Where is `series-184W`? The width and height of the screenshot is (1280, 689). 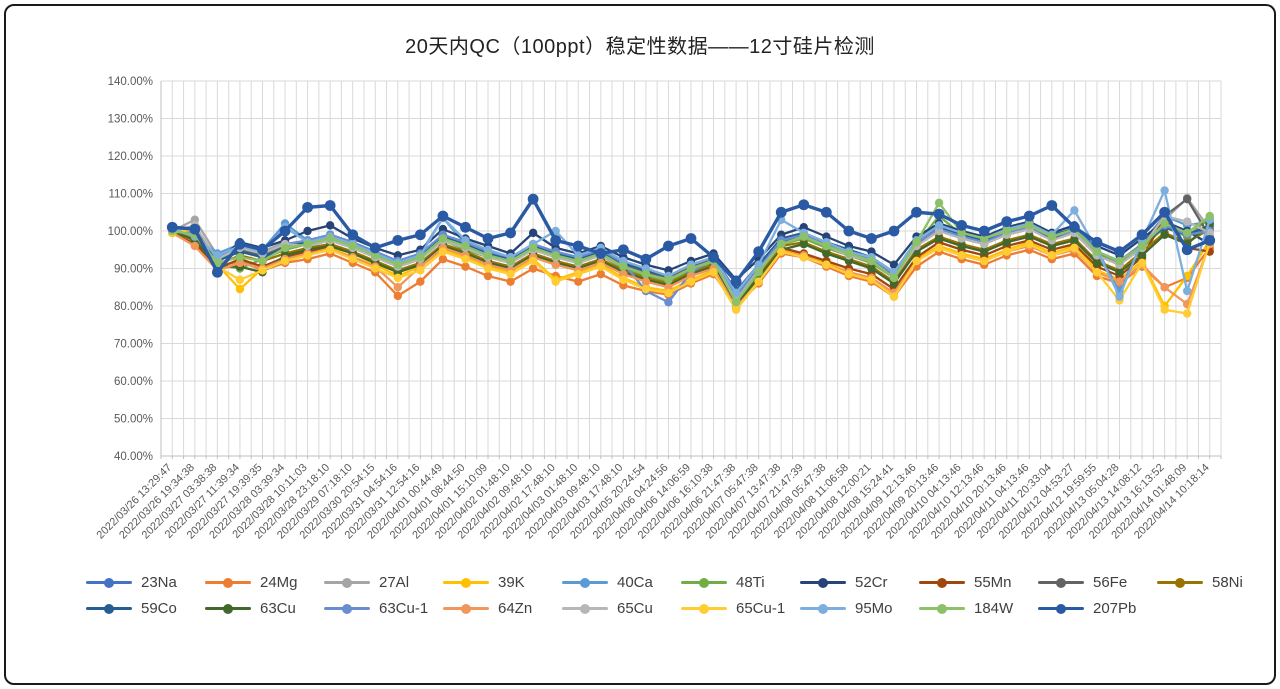
series-184W is located at coordinates (691, 252).